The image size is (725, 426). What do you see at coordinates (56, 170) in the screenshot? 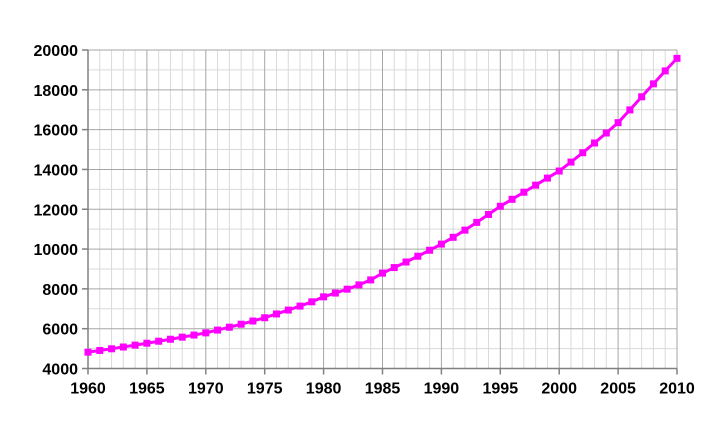
I see `y-tick-label: 14000` at bounding box center [56, 170].